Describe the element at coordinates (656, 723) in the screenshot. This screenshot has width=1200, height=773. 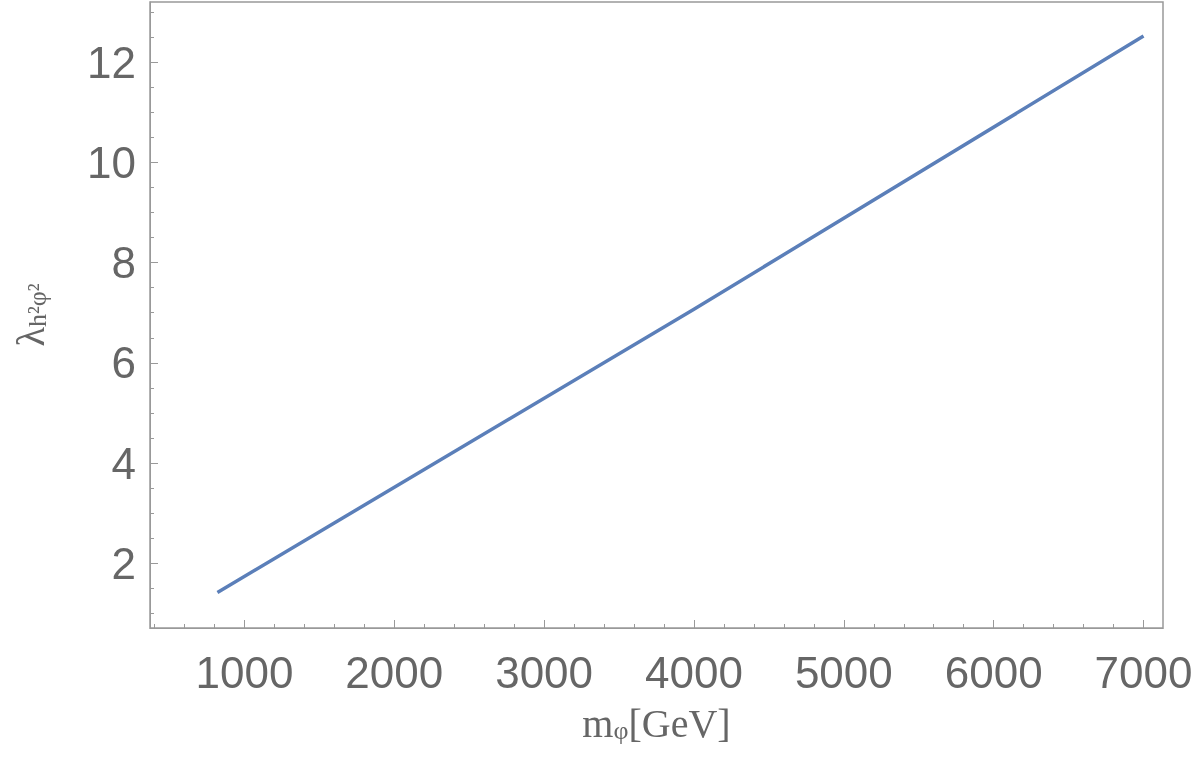
I see `x-axis-title: mφ[GeV]` at that location.